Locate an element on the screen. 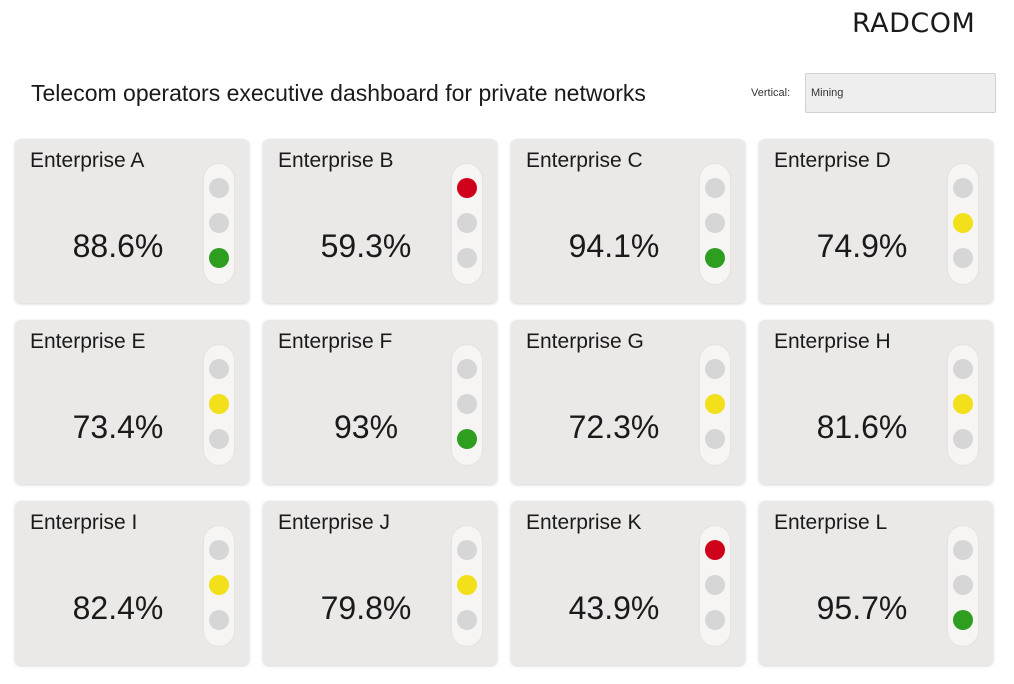  enterprise-card: Enterprise L 95.7% is located at coordinates (876, 583).